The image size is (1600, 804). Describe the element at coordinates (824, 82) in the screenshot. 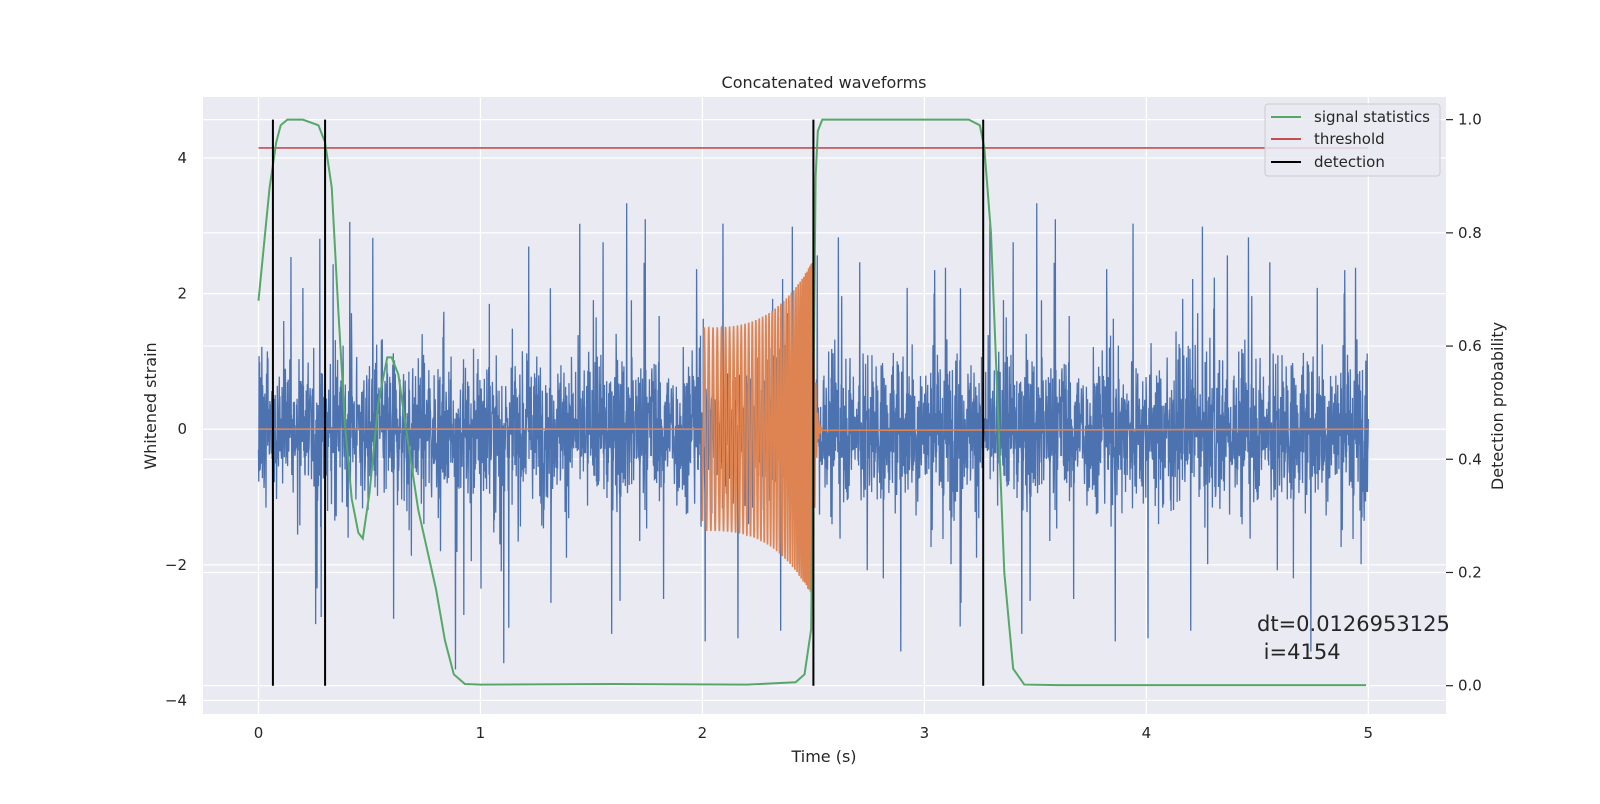

I see `chart-title: Concatenated waveforms` at that location.